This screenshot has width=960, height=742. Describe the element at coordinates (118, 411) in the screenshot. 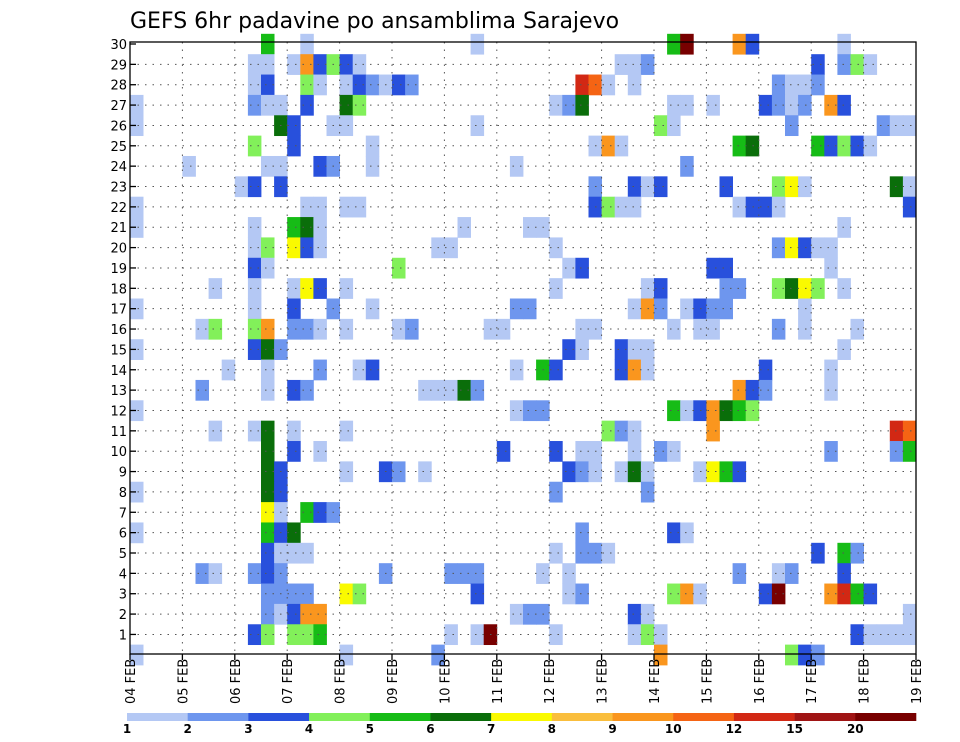

I see `y-tick-label: 12` at that location.